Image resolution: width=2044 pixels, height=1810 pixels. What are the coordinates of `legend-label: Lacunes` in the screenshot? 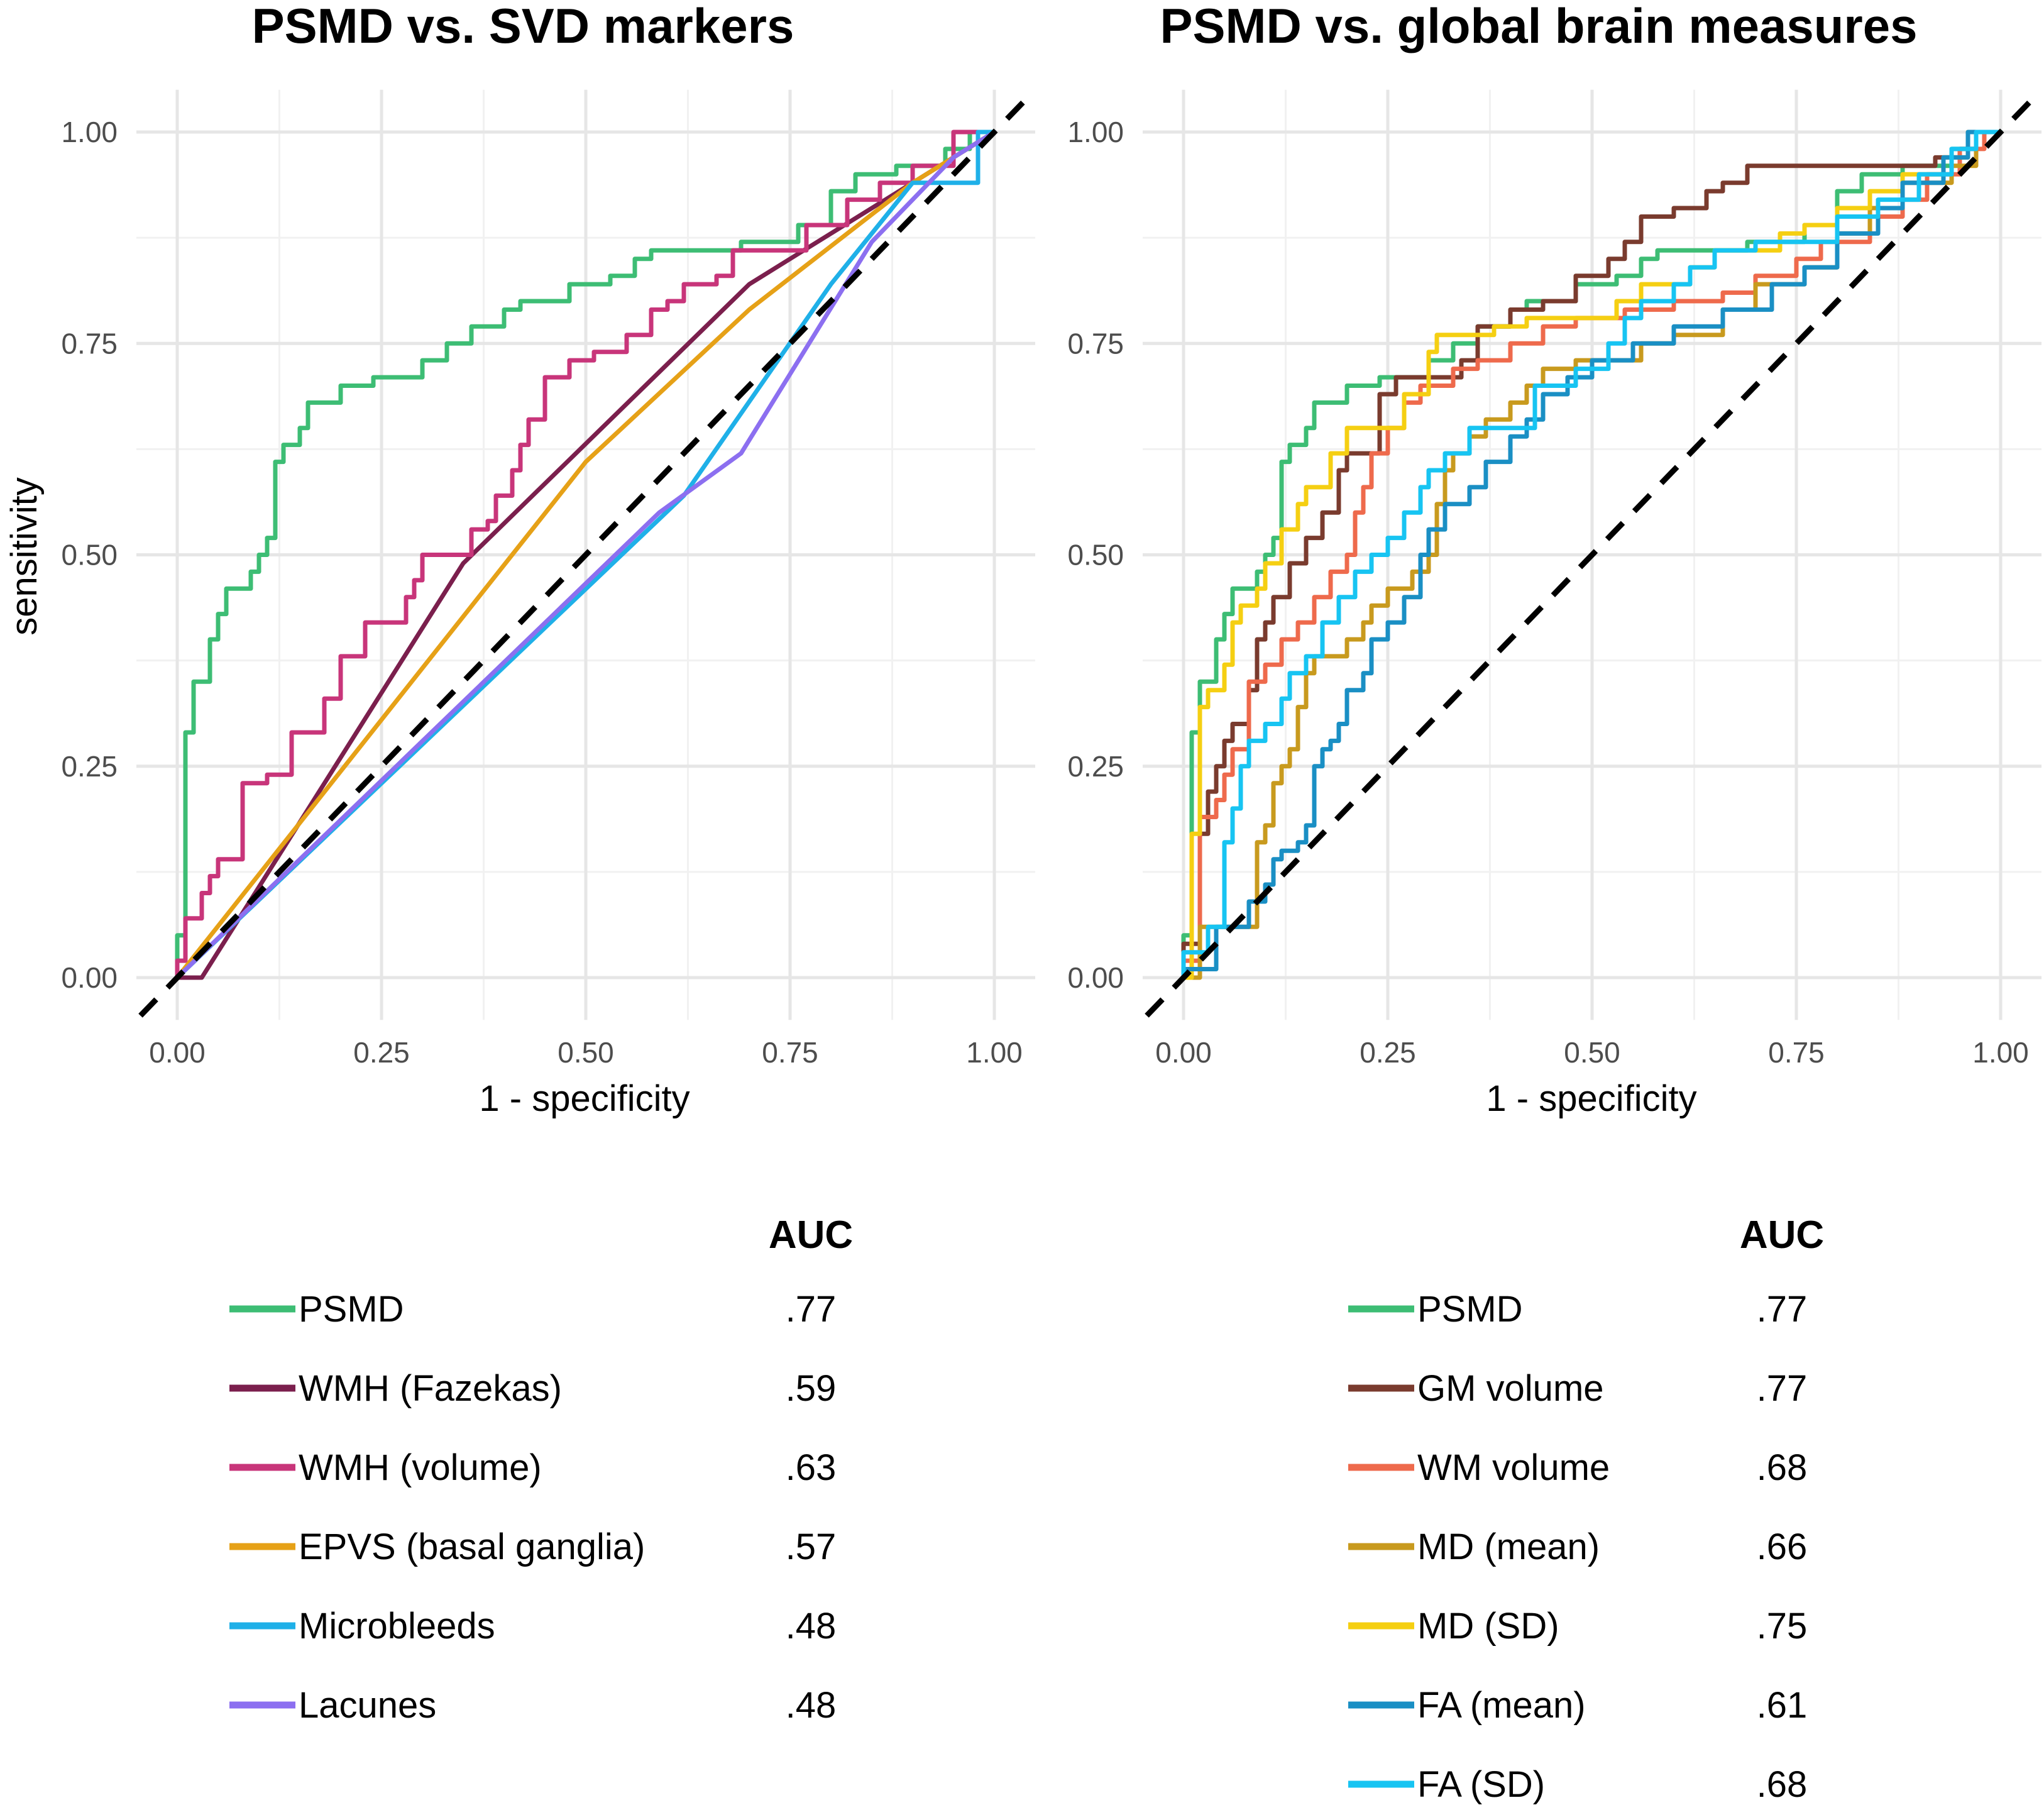 It's located at (368, 1705).